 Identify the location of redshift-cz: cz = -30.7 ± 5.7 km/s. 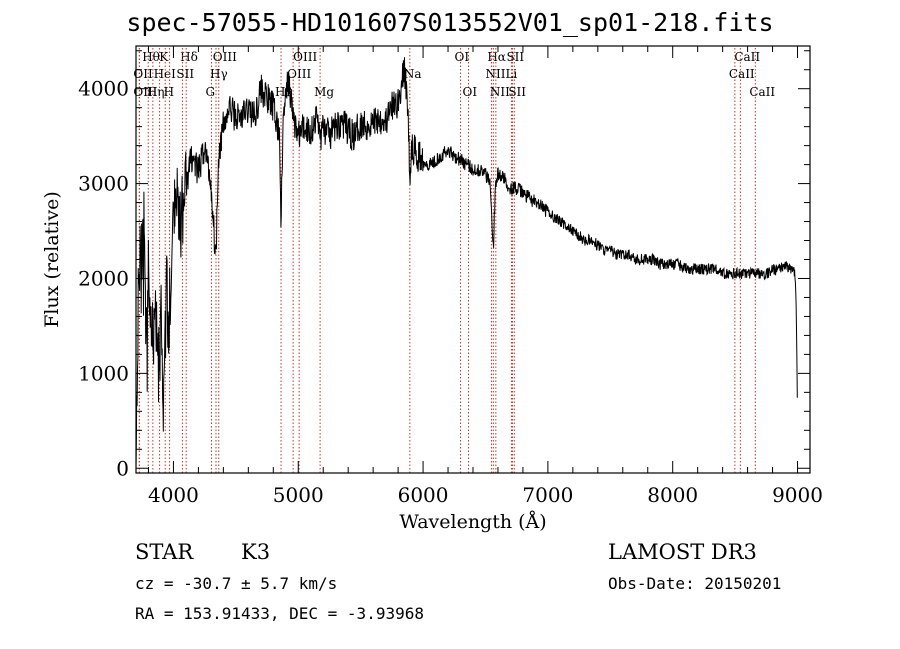
(236, 583).